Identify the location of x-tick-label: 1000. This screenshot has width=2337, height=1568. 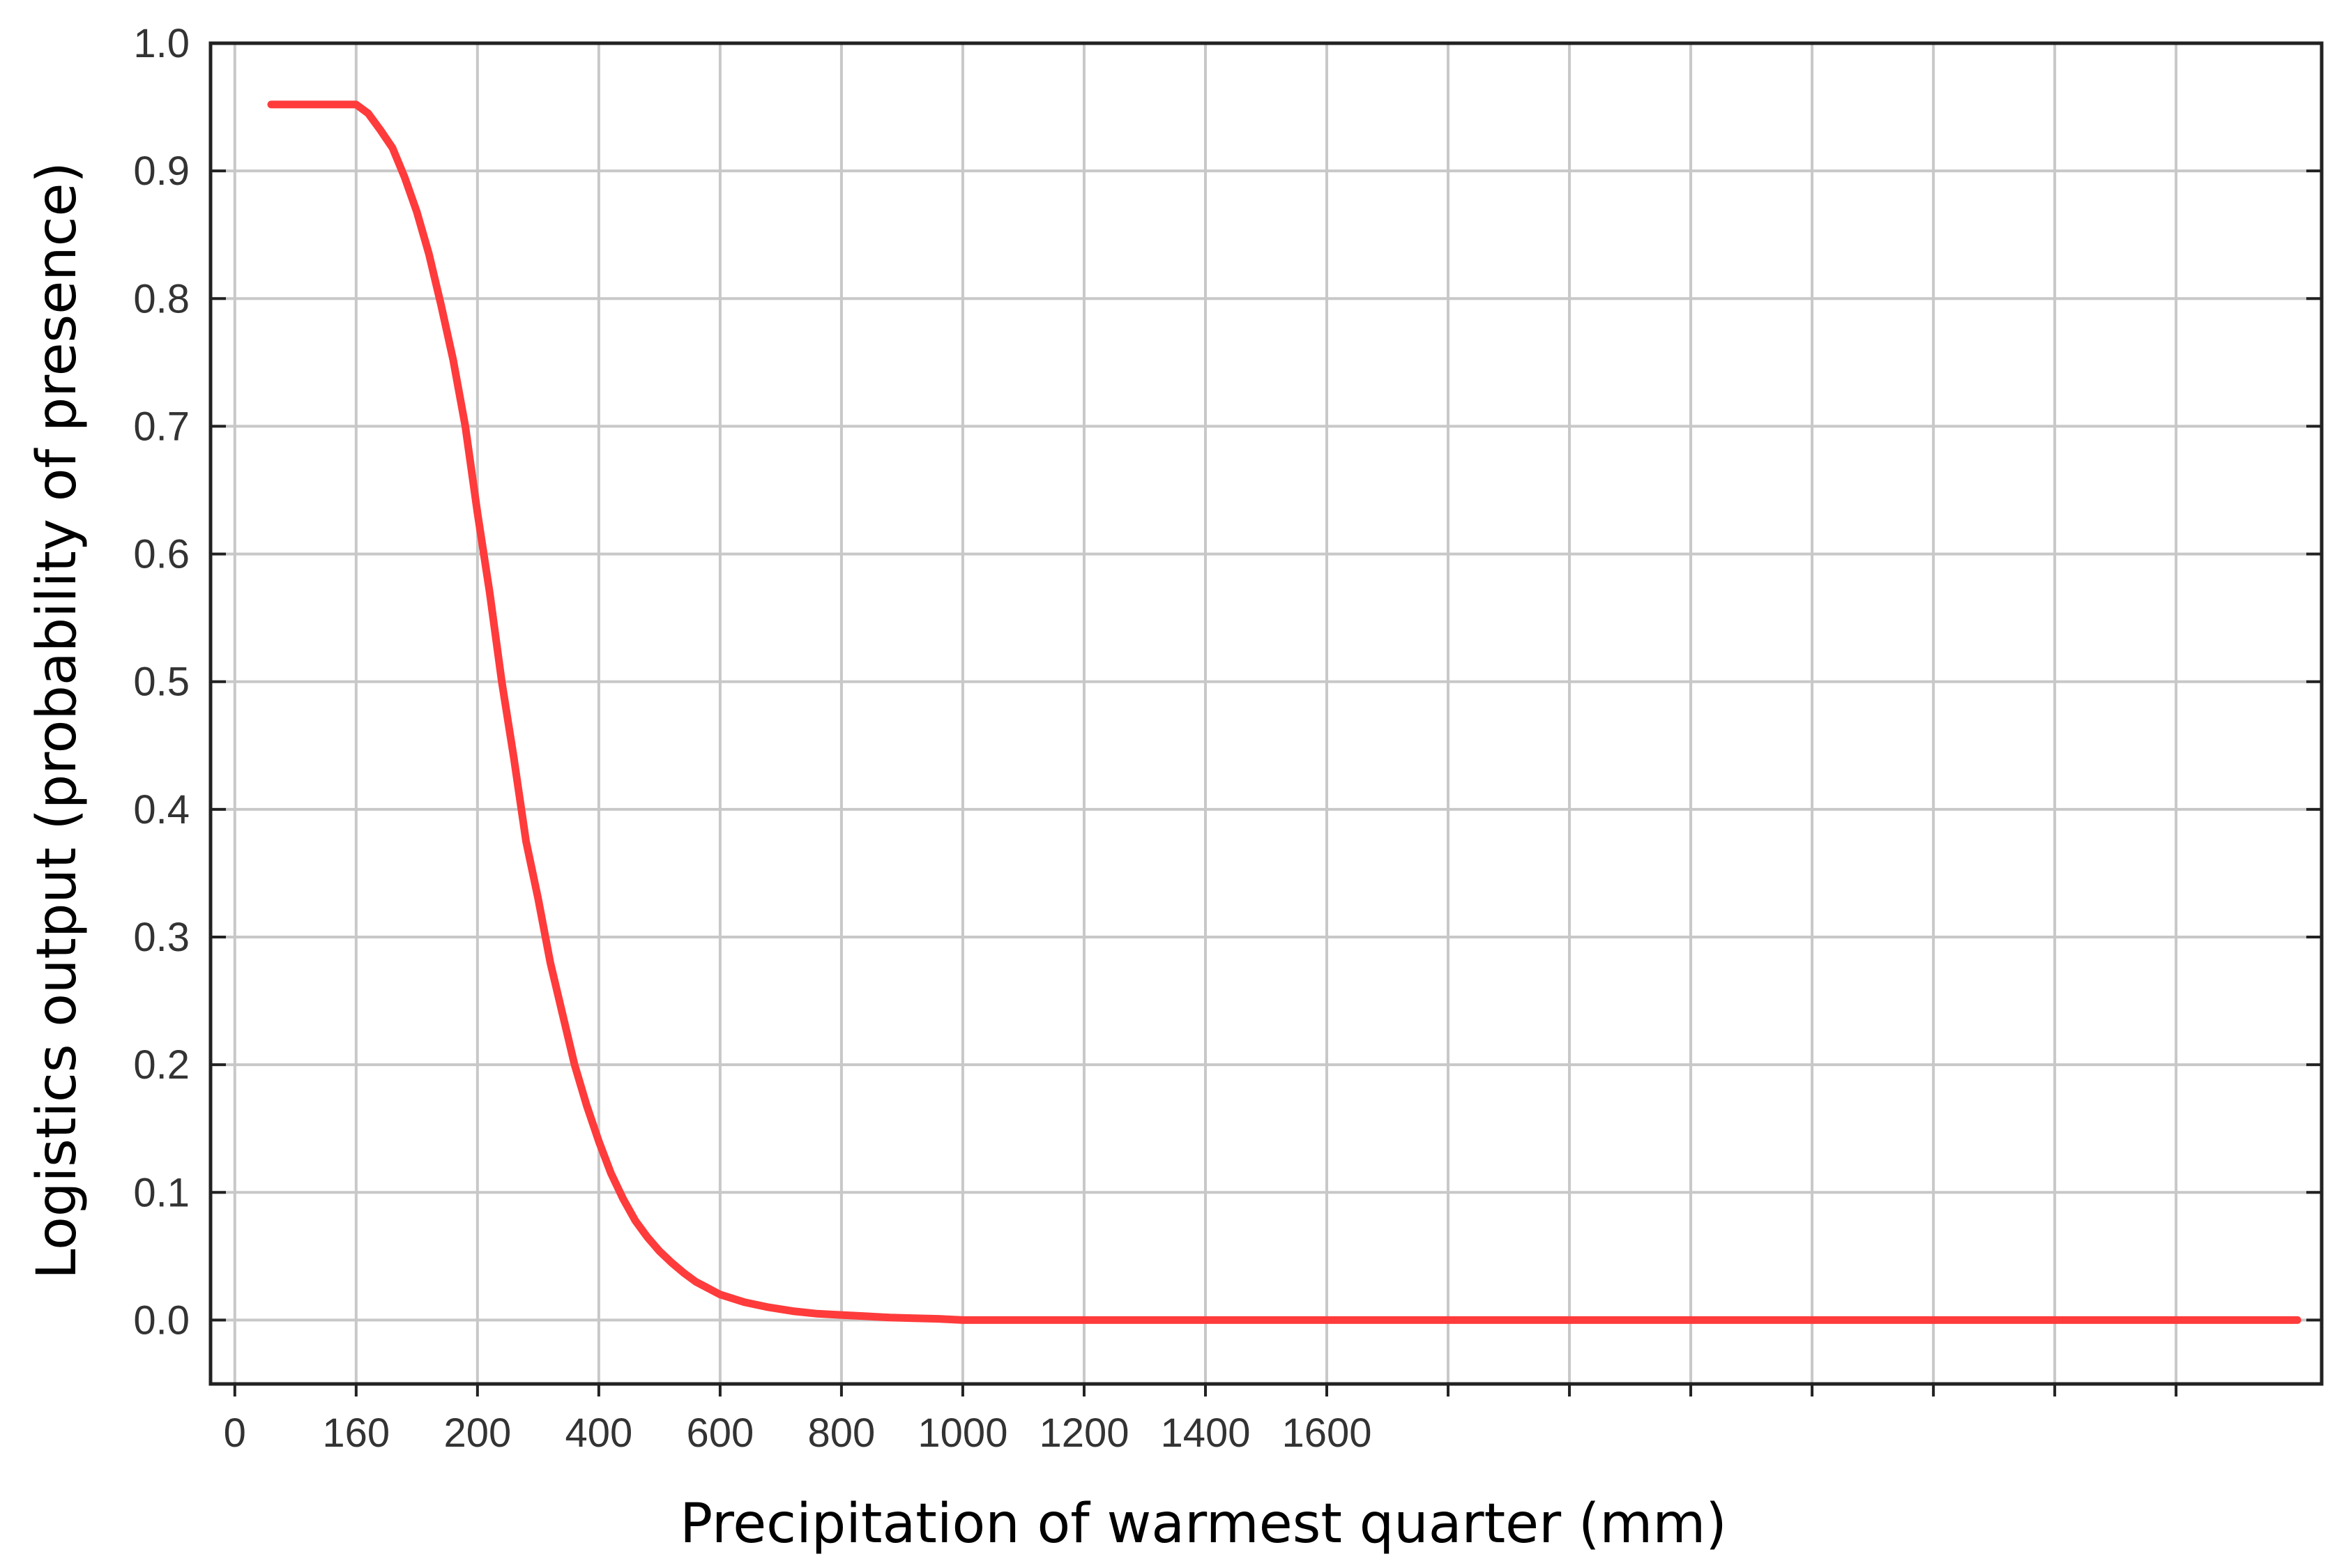
(963, 1433).